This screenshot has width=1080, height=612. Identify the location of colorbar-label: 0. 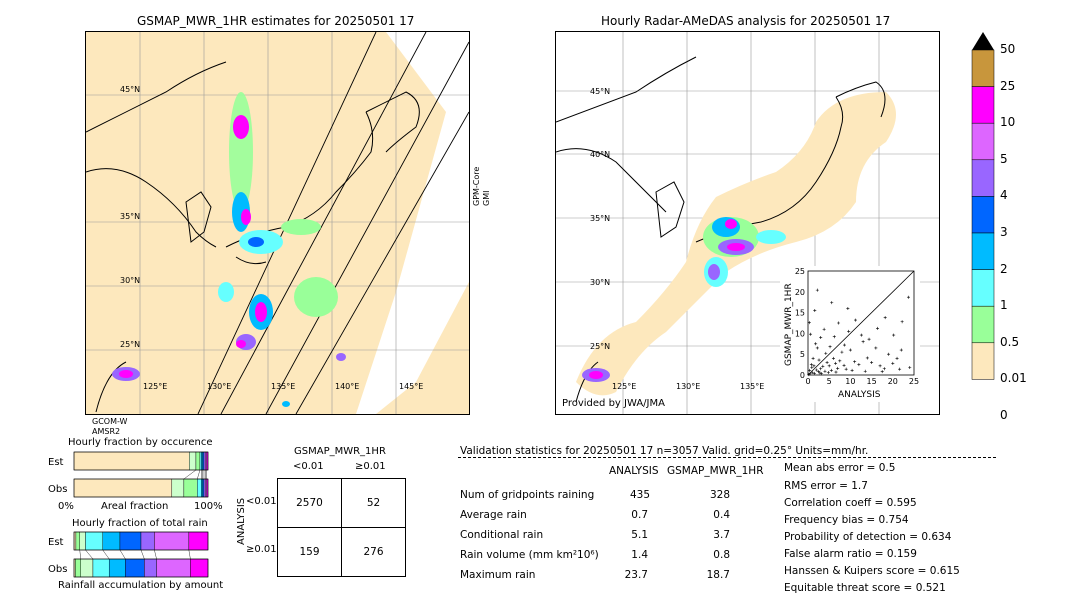
(1004, 415).